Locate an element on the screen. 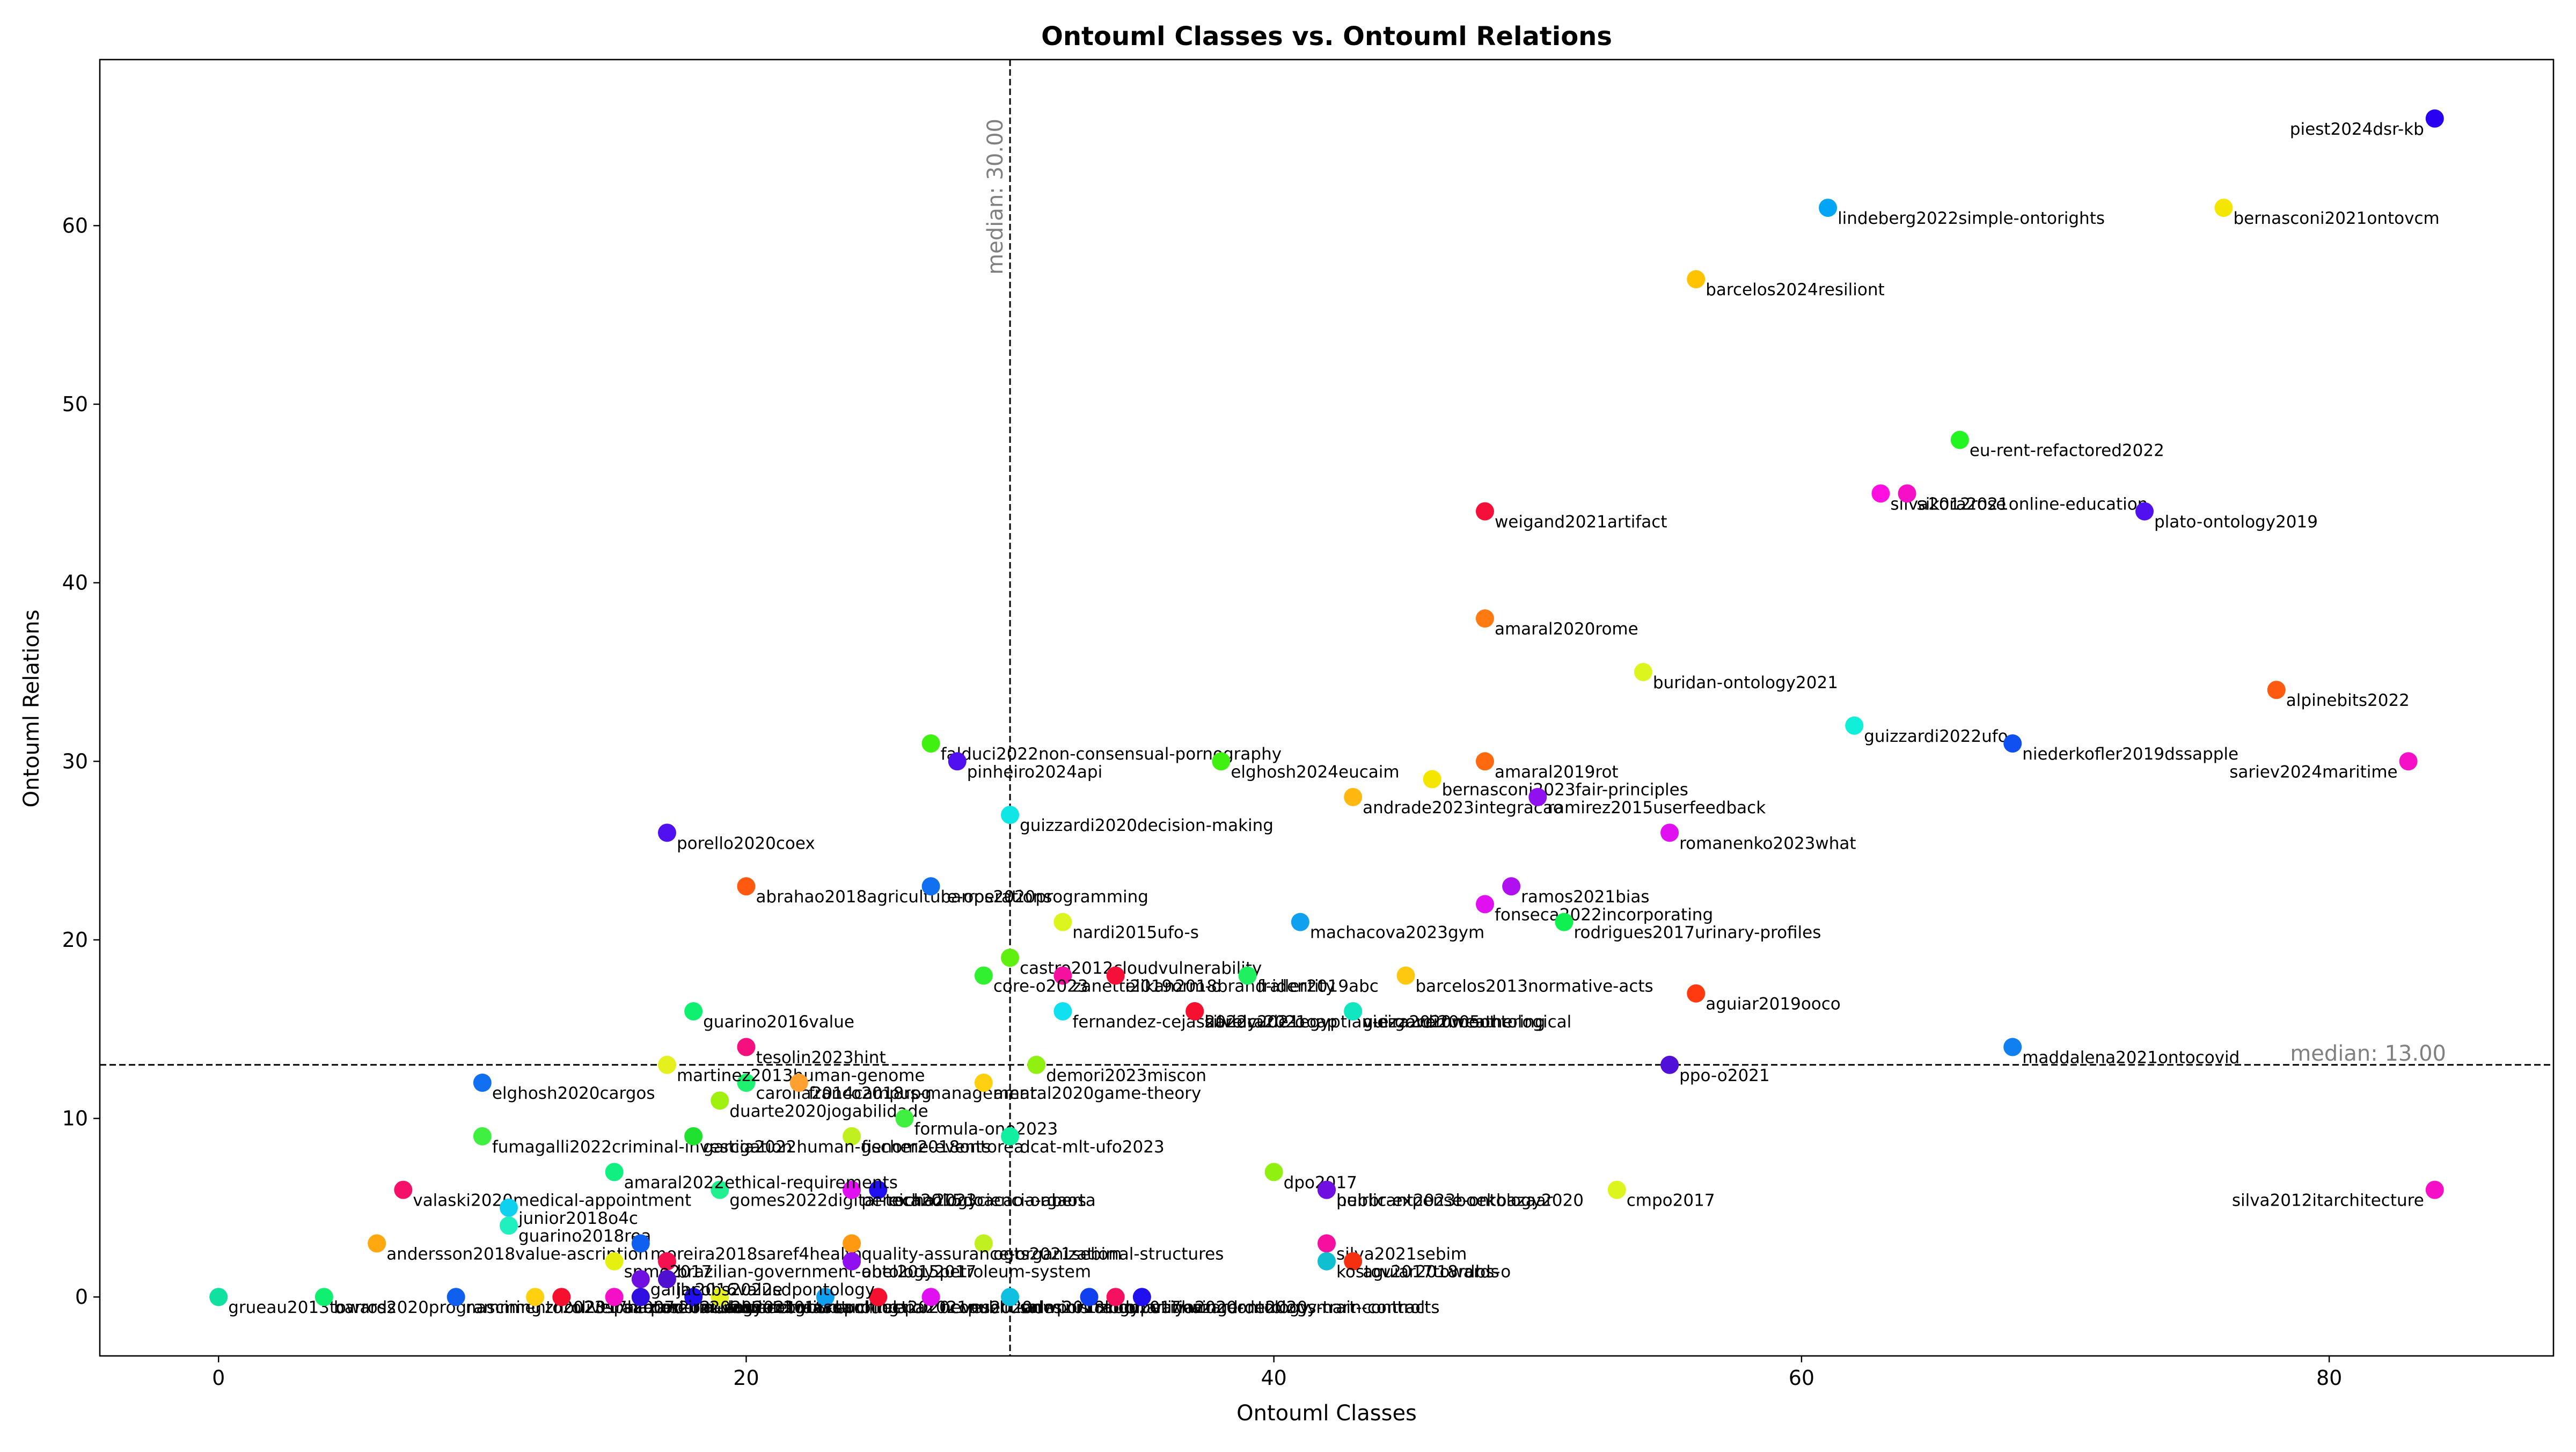  point-label: falduci2022non-consensual-pornography is located at coordinates (1111, 754).